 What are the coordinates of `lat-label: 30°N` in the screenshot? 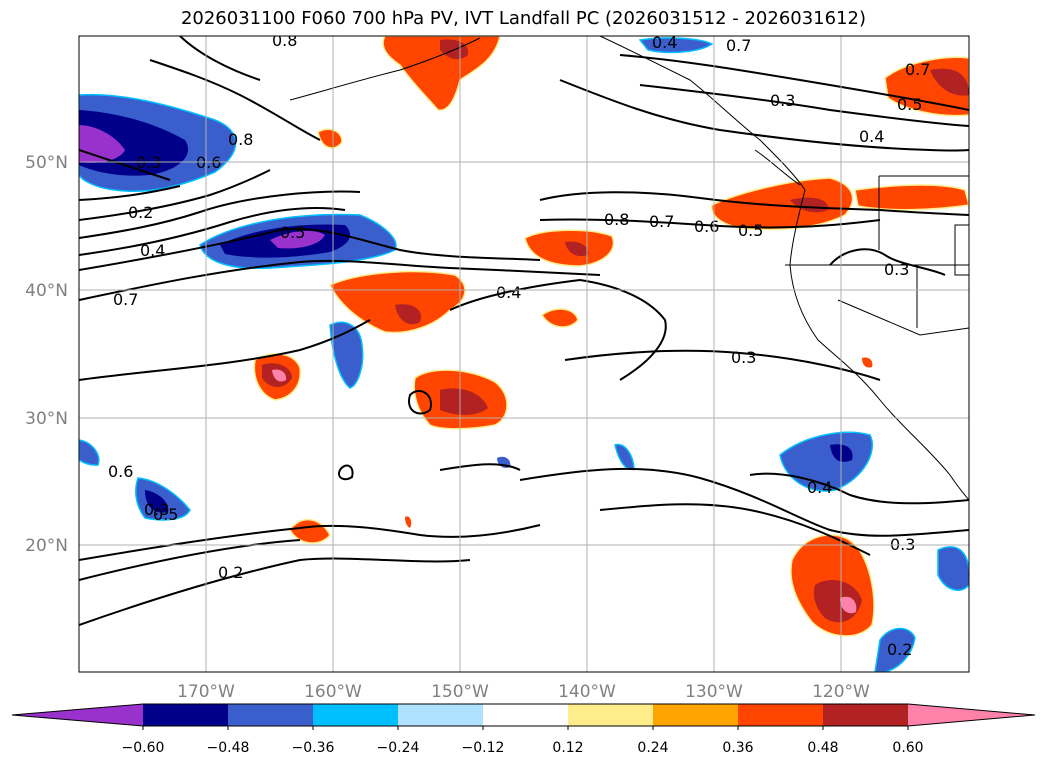 It's located at (46, 419).